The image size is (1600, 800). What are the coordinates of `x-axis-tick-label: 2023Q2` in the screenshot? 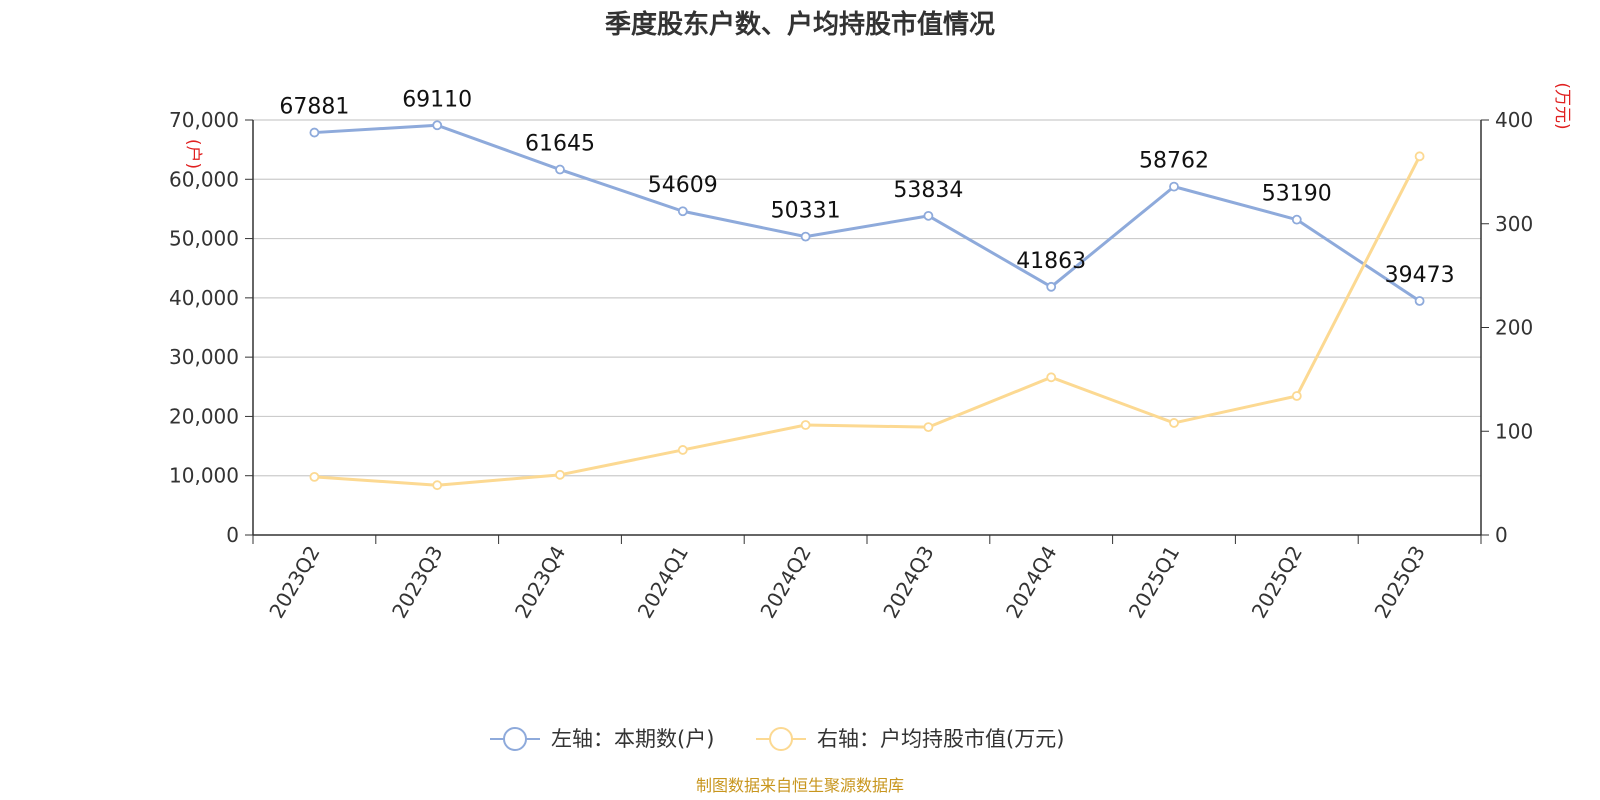 It's located at (294, 582).